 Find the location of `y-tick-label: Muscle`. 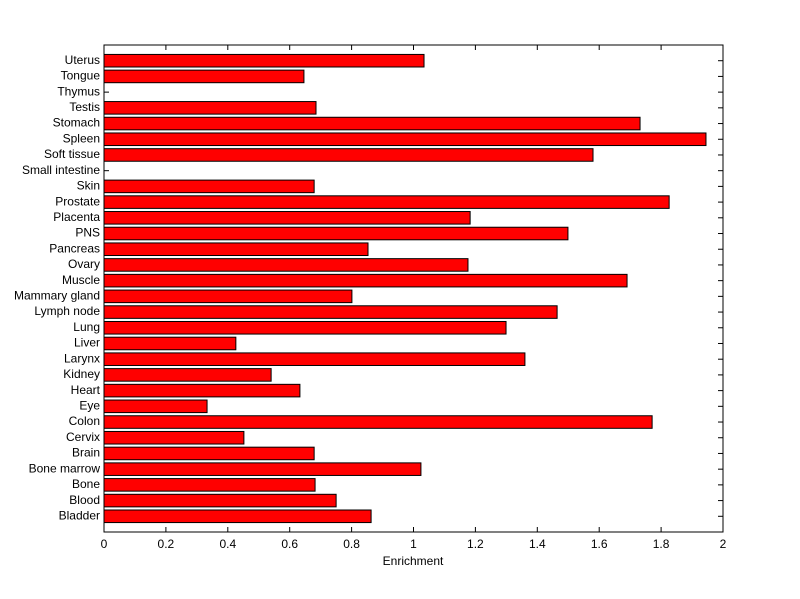

y-tick-label: Muscle is located at coordinates (81, 280).